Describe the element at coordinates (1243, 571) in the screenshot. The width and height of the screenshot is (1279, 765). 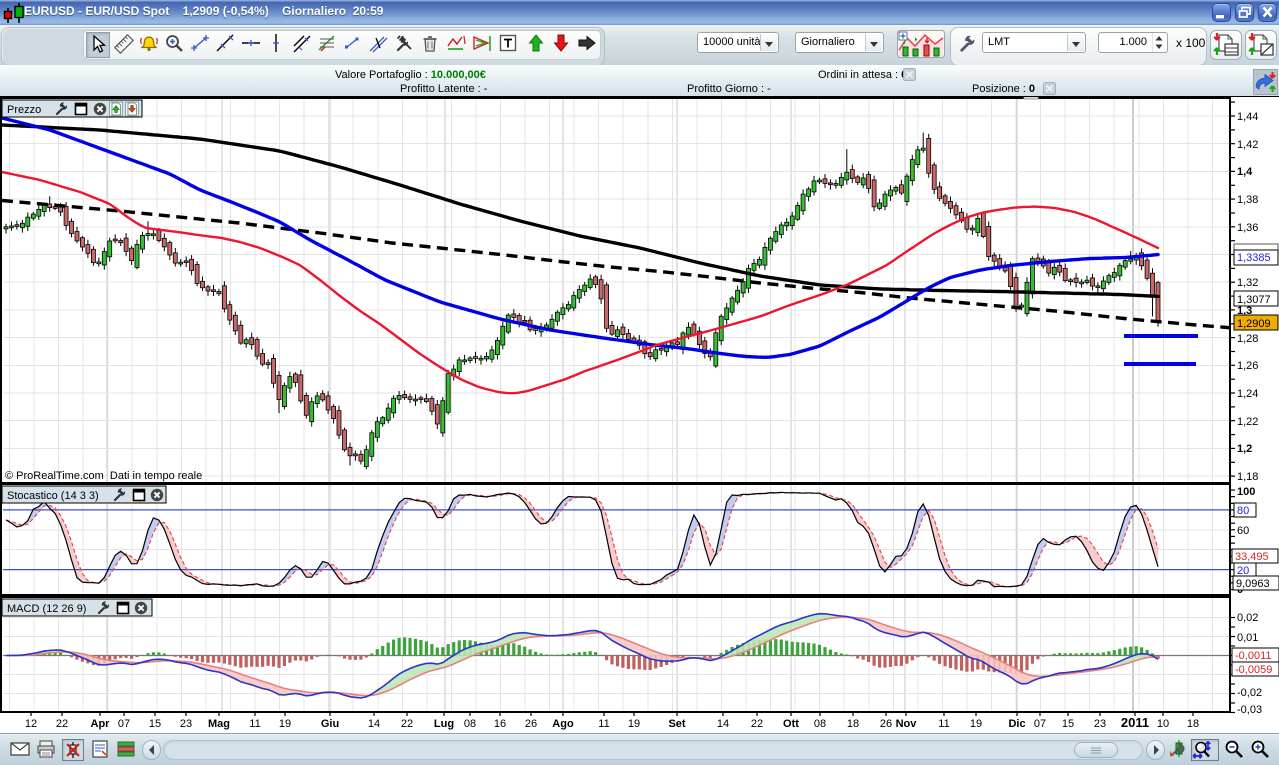
I see `svg-text: 20` at that location.